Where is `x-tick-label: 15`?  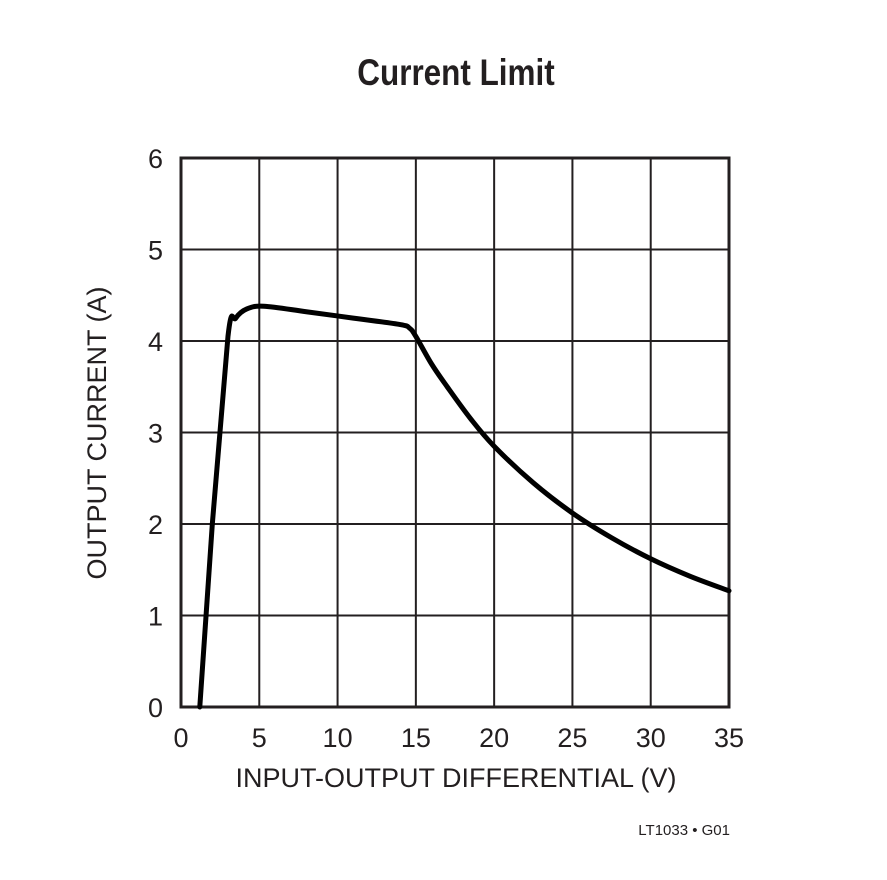
x-tick-label: 15 is located at coordinates (416, 738).